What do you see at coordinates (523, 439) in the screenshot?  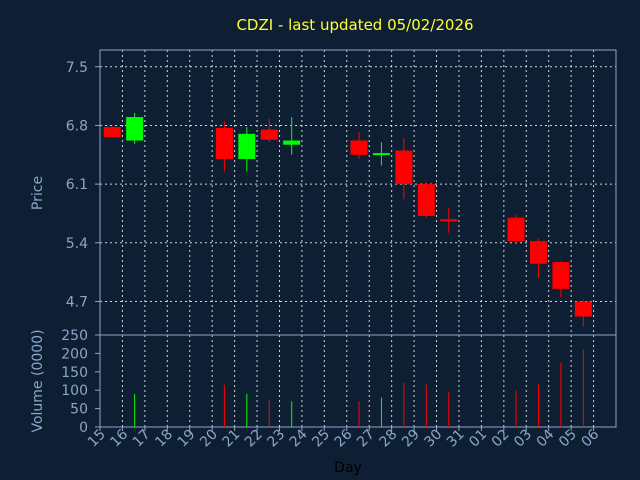 I see `x-tick-label: 03` at bounding box center [523, 439].